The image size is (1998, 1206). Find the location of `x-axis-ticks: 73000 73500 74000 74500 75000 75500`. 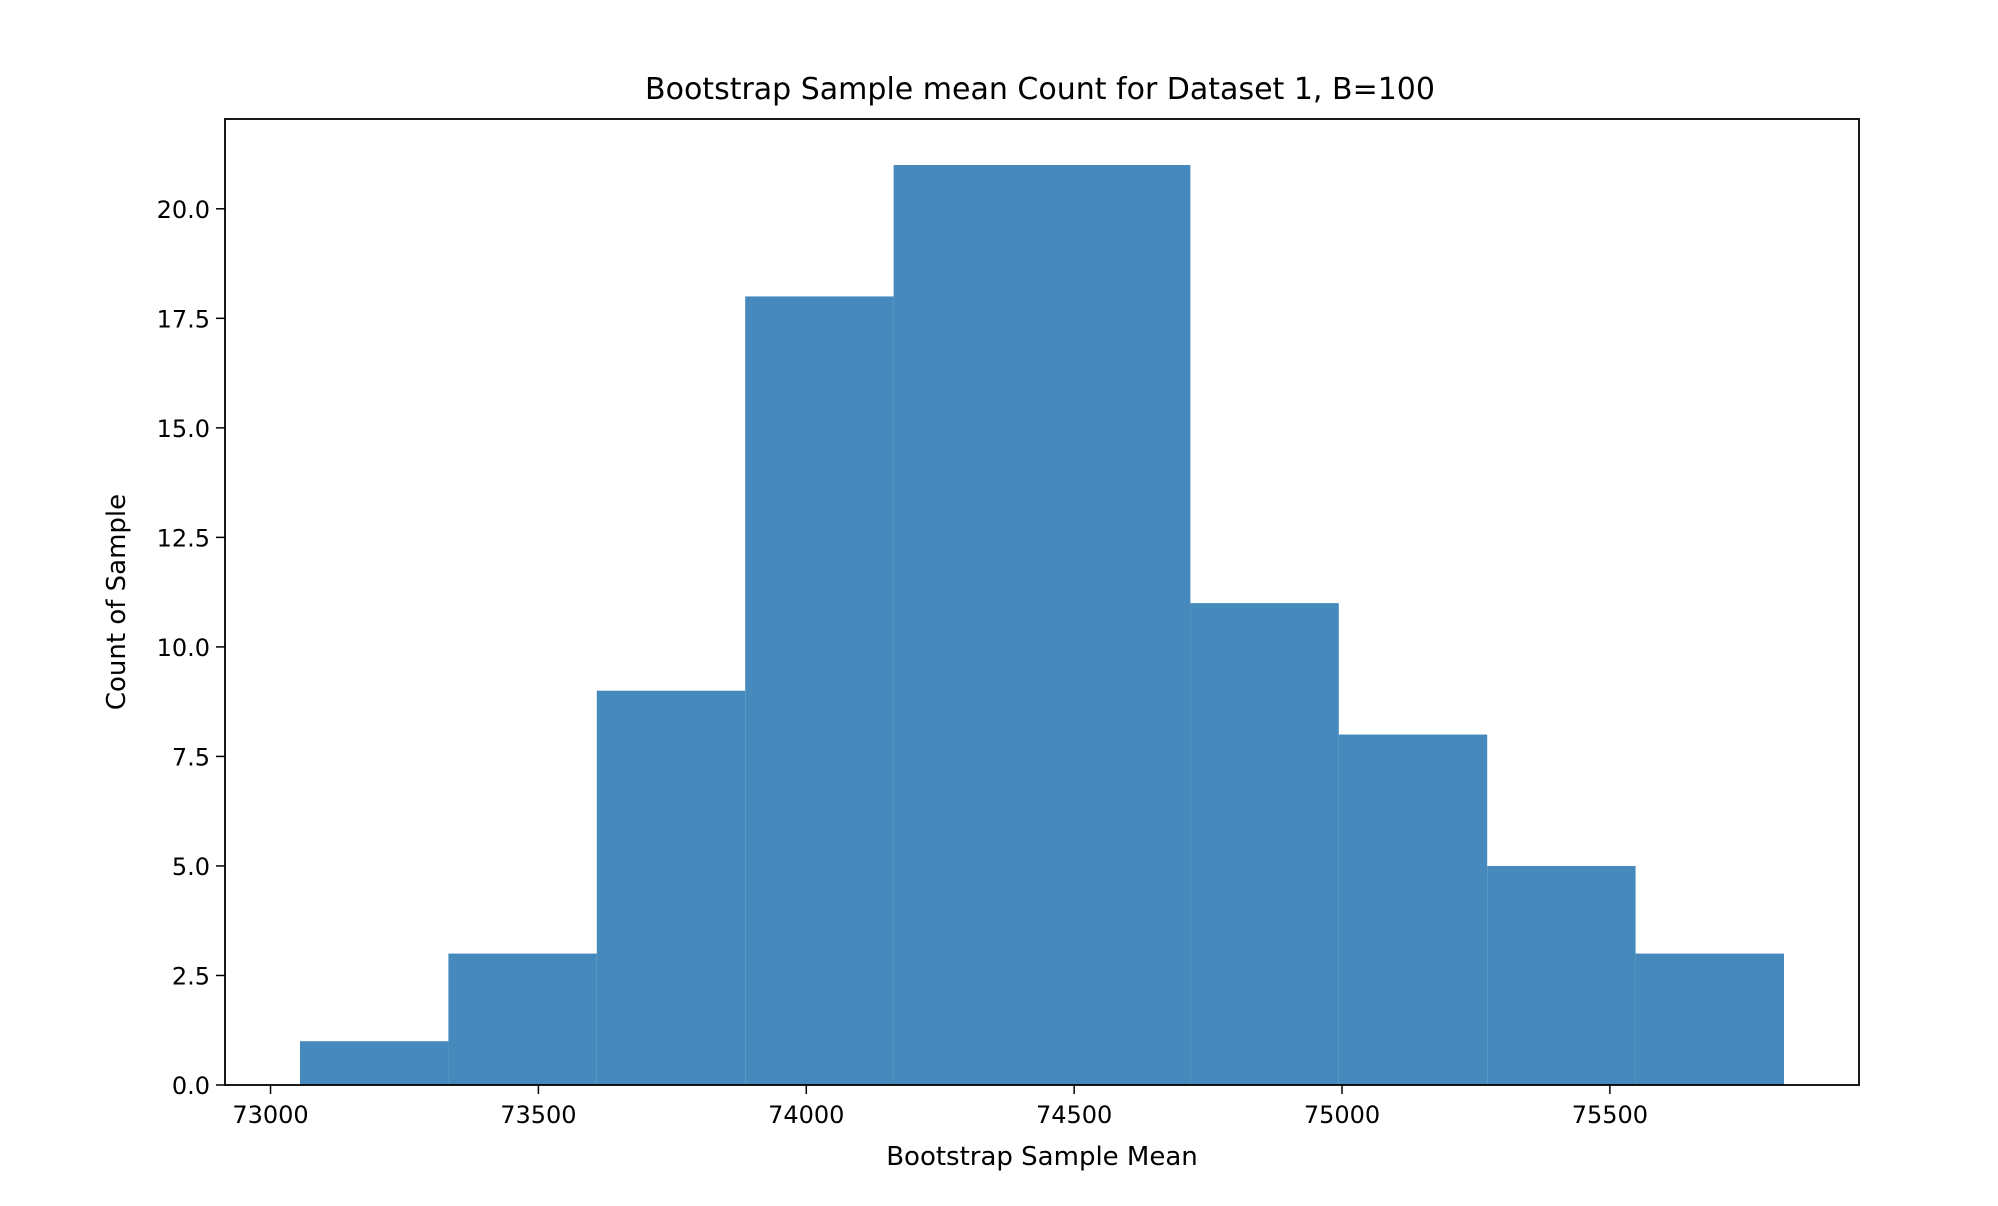

x-axis-ticks: 73000 73500 74000 74500 75000 75500 is located at coordinates (940, 1107).